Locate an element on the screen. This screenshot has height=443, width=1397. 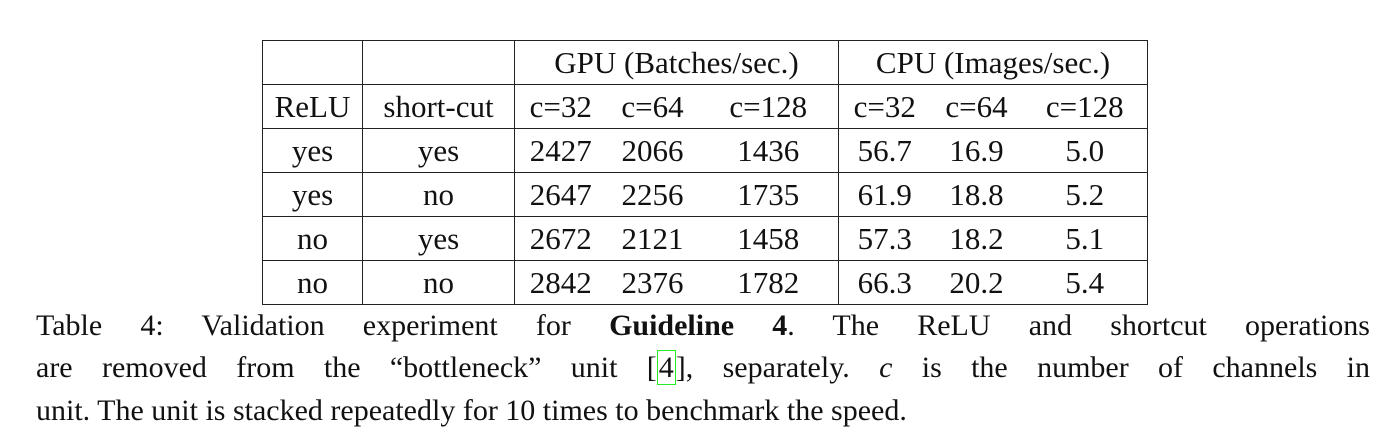
table-cell: 2647 is located at coordinates (560, 194).